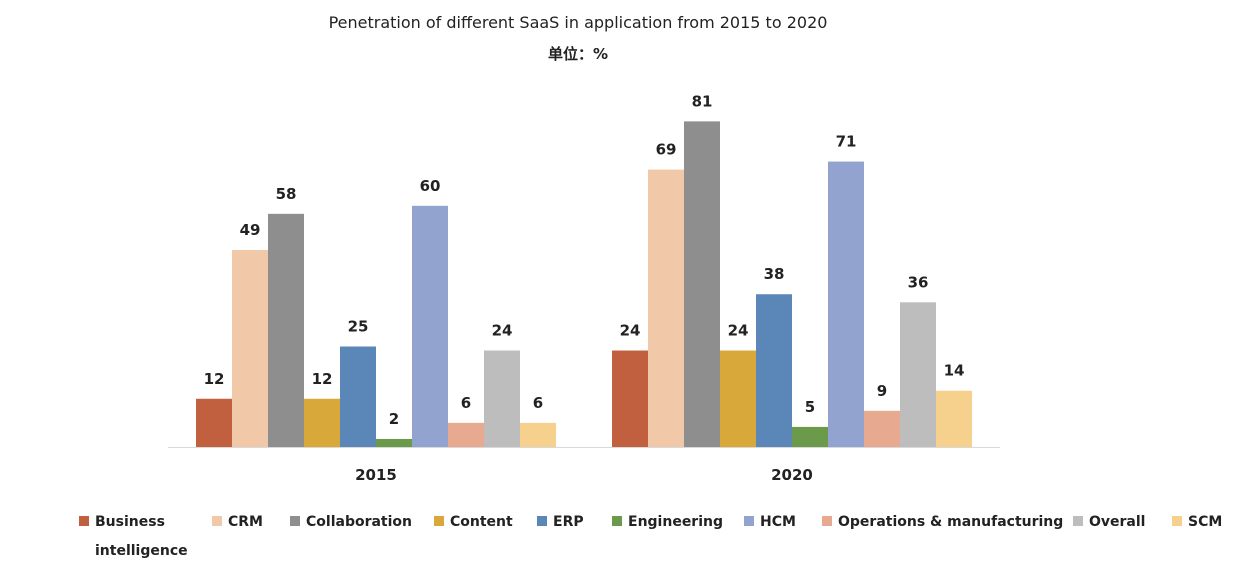 The image size is (1240, 570). I want to click on data-label-2015-series-6: 60, so click(430, 186).